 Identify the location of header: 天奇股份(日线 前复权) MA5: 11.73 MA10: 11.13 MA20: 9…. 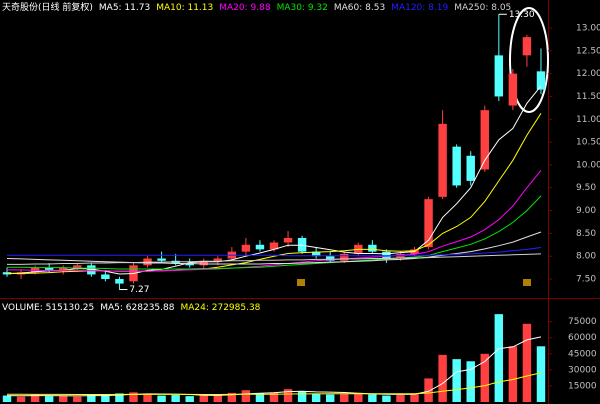
(256, 7).